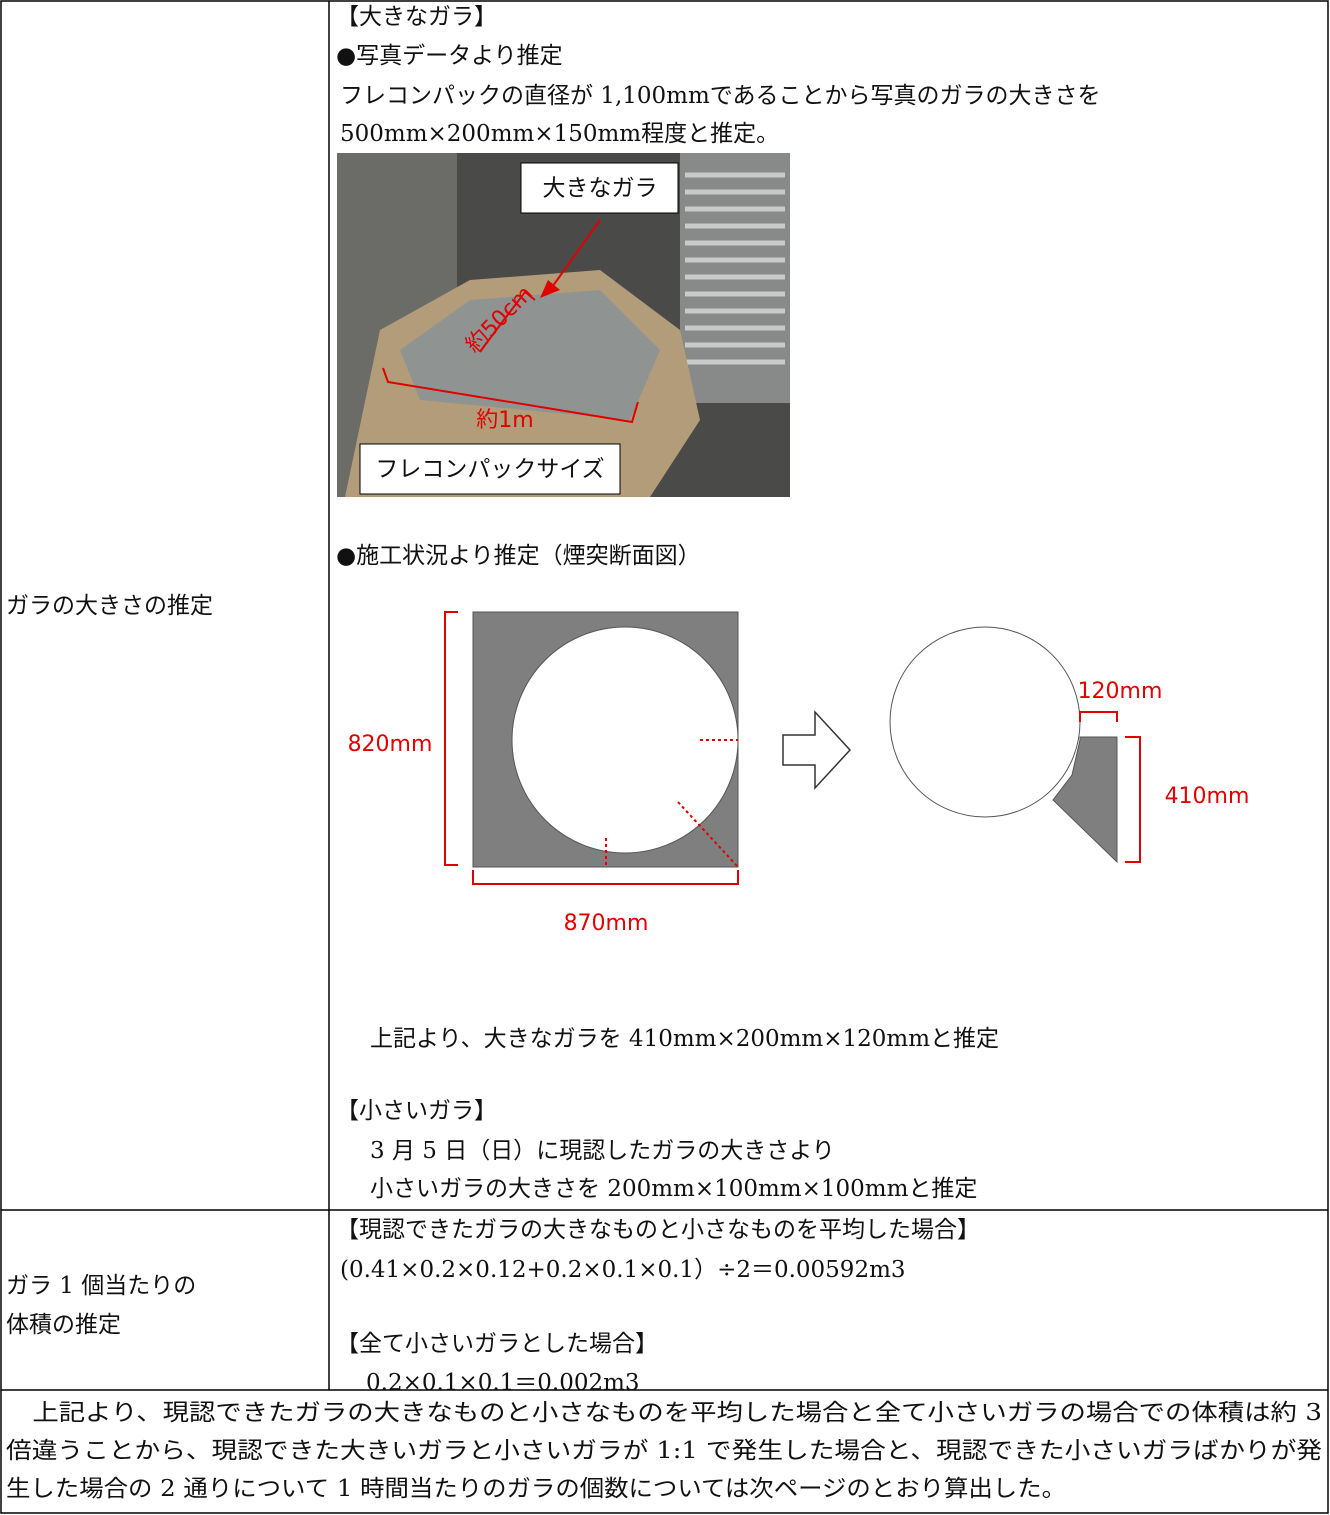 This screenshot has width=1330, height=1515. I want to click on photo-label: フレコンパックサイズ, so click(489, 470).